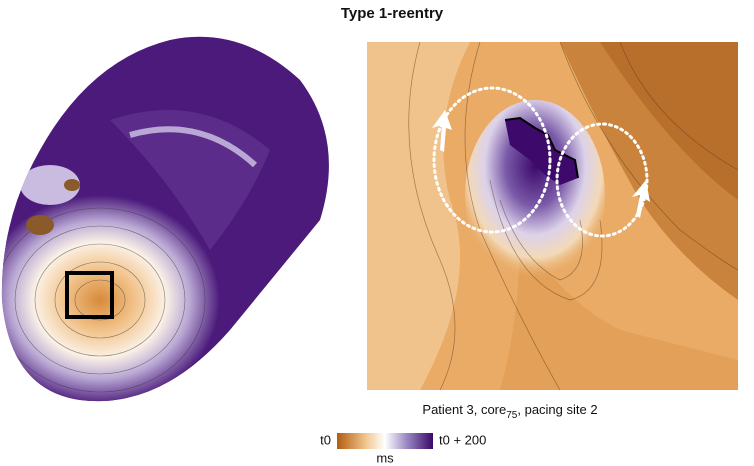 The image size is (754, 466). What do you see at coordinates (462, 439) in the screenshot?
I see `colorbar-max-label: t0 + 200` at bounding box center [462, 439].